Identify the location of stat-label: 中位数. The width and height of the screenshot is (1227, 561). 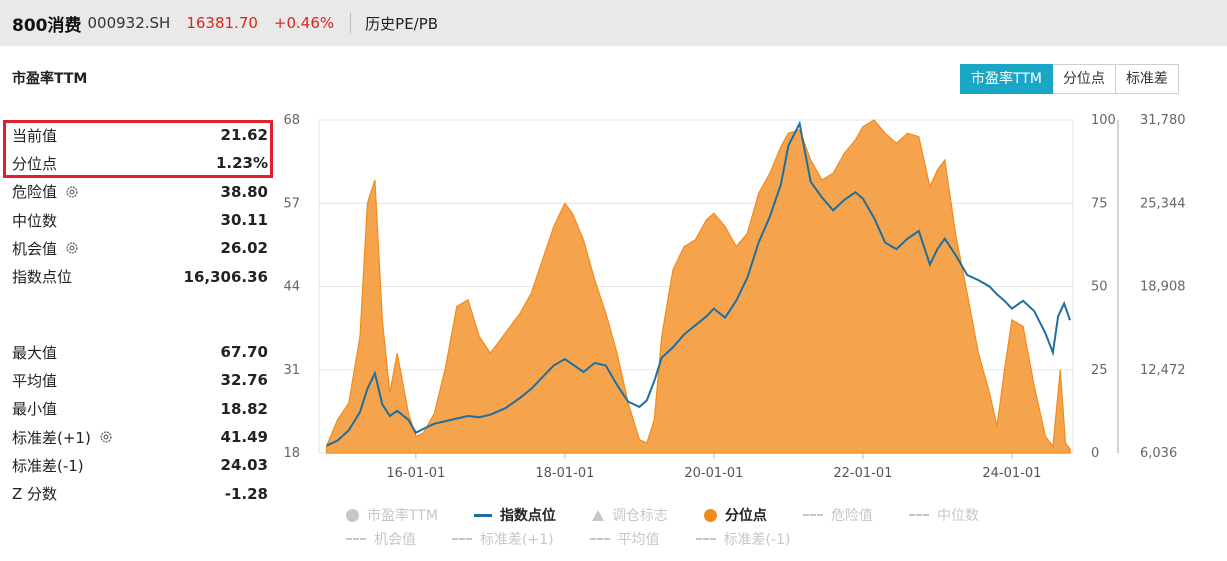
(34, 220).